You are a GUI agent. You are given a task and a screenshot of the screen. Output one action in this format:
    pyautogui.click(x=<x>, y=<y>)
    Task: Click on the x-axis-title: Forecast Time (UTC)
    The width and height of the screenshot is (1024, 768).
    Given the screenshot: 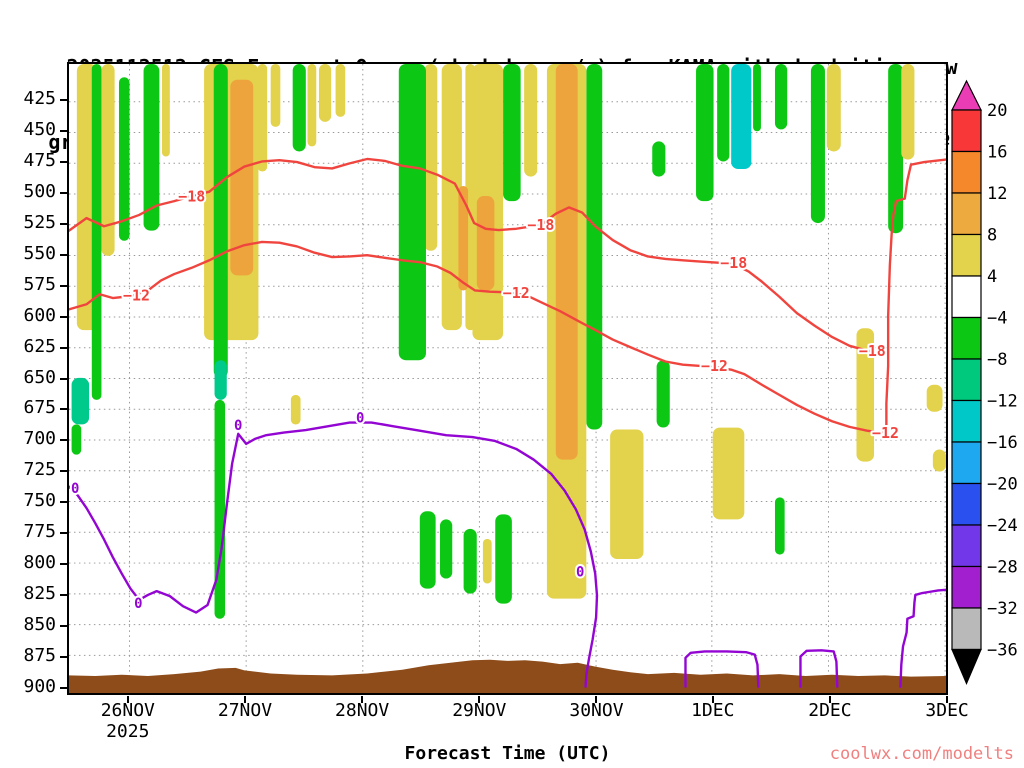 What is the action you would take?
    pyautogui.click(x=507, y=753)
    